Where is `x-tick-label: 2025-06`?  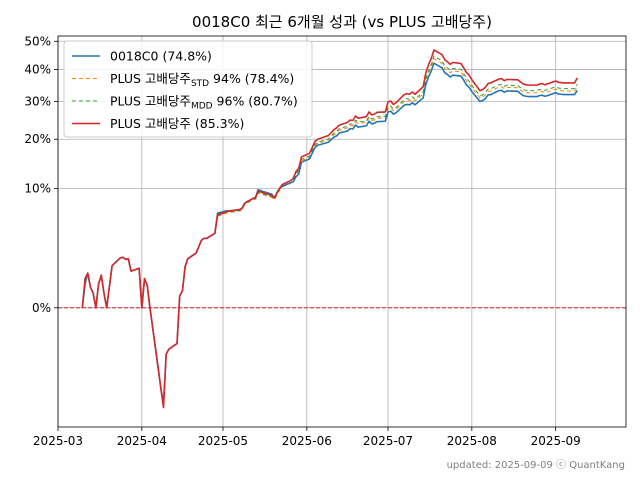
x-tick-label: 2025-06 is located at coordinates (307, 441).